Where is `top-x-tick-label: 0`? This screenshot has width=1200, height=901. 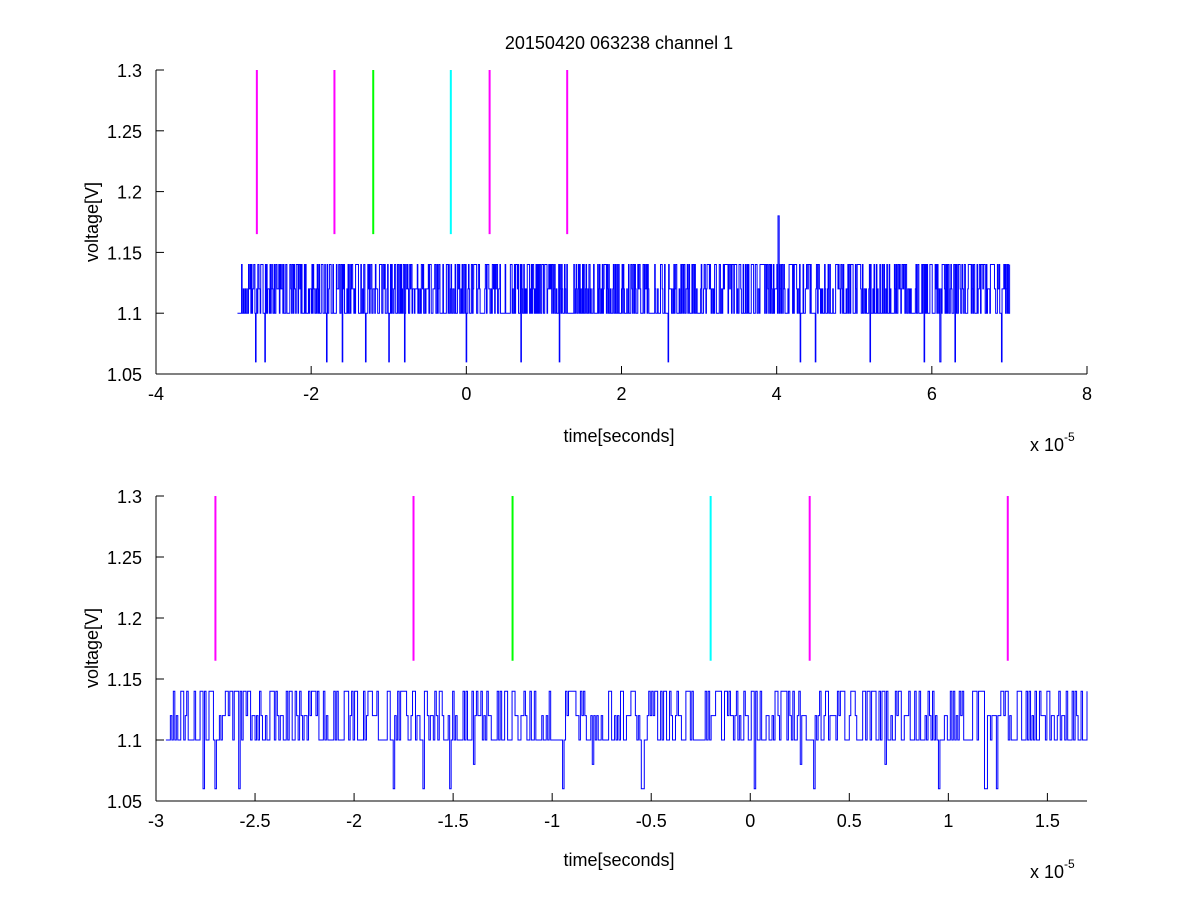
top-x-tick-label: 0 is located at coordinates (466, 394).